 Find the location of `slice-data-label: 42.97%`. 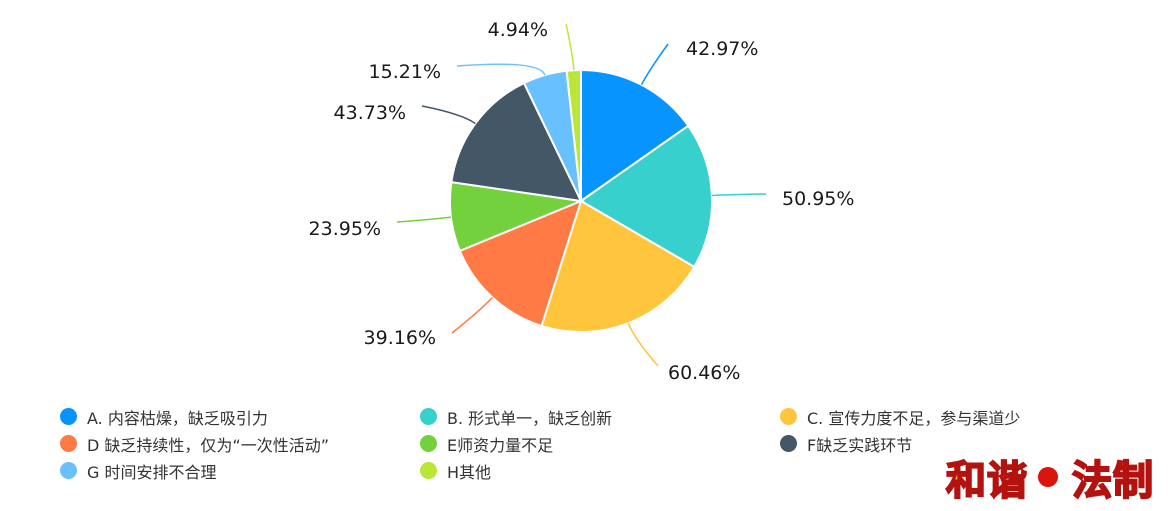

slice-data-label: 42.97% is located at coordinates (722, 49).